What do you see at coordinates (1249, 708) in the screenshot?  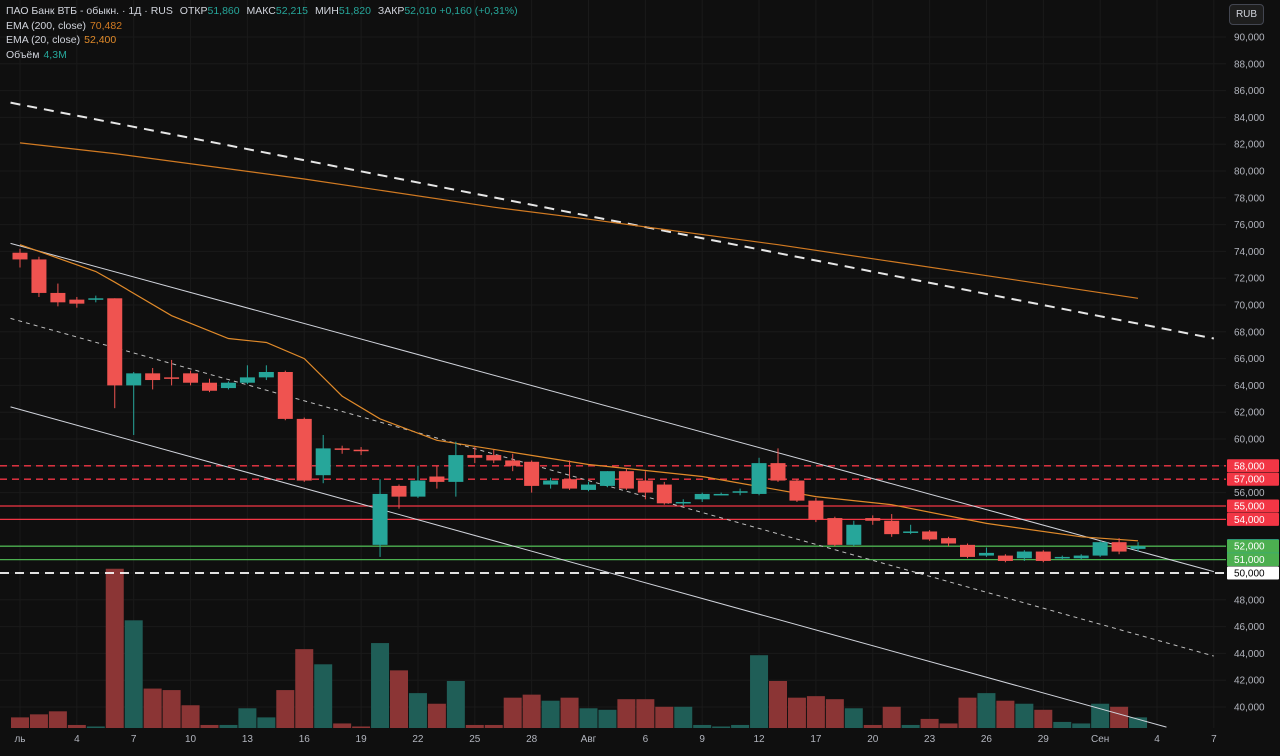 I see `price-tick-label: 40,000` at bounding box center [1249, 708].